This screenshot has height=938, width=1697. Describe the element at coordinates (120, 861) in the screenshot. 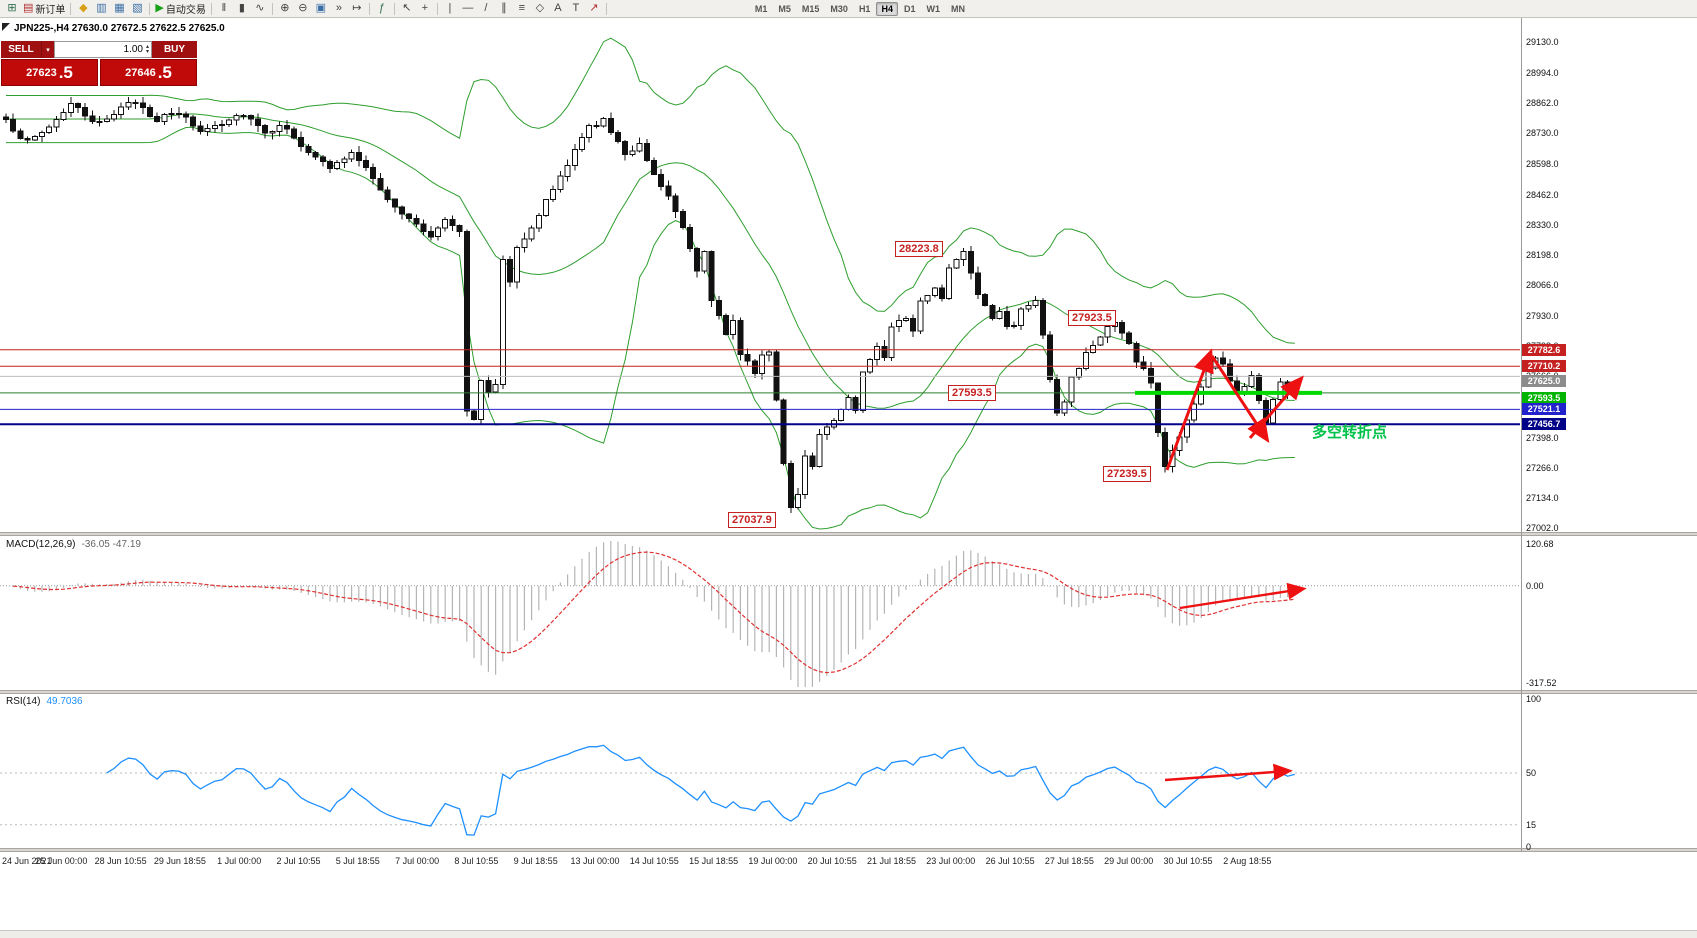

I see `time-axis-label: 28 Jun 10:55` at that location.